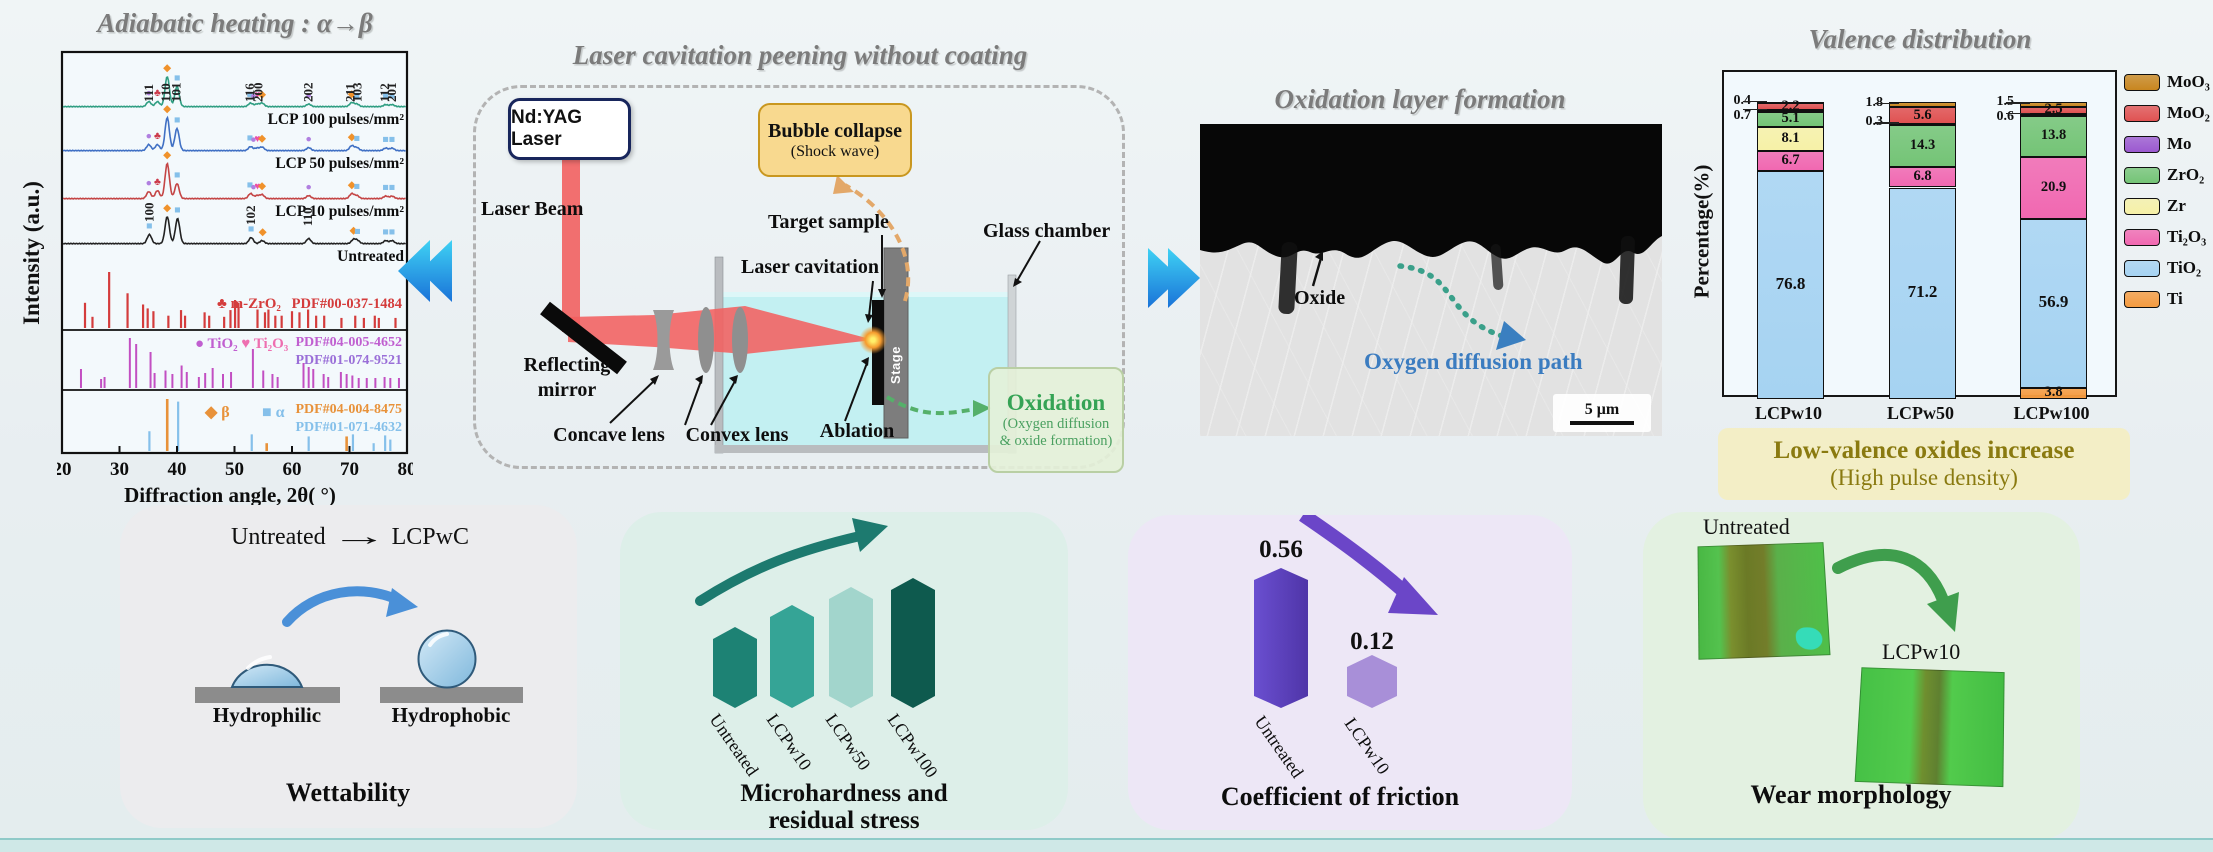  Describe the element at coordinates (2175, 298) in the screenshot. I see `legend-label: Ti` at that location.